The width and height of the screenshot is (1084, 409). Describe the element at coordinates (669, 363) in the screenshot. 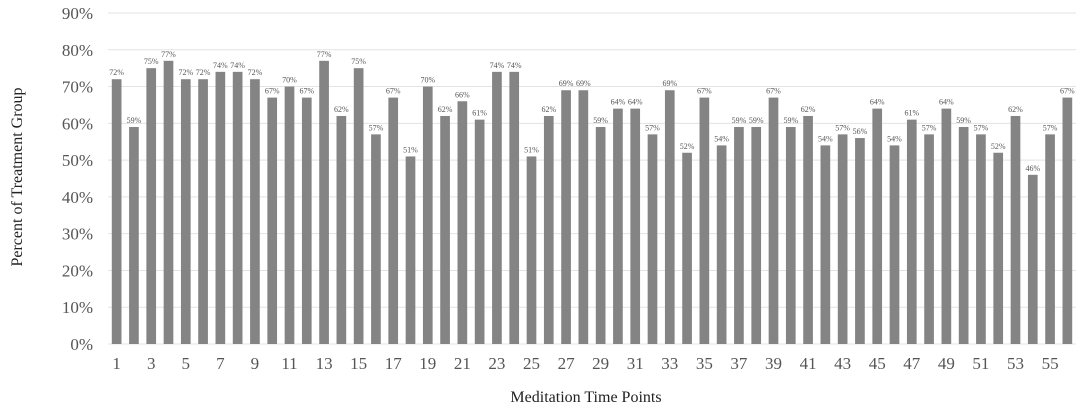

I see `x-tick-label: 33` at that location.